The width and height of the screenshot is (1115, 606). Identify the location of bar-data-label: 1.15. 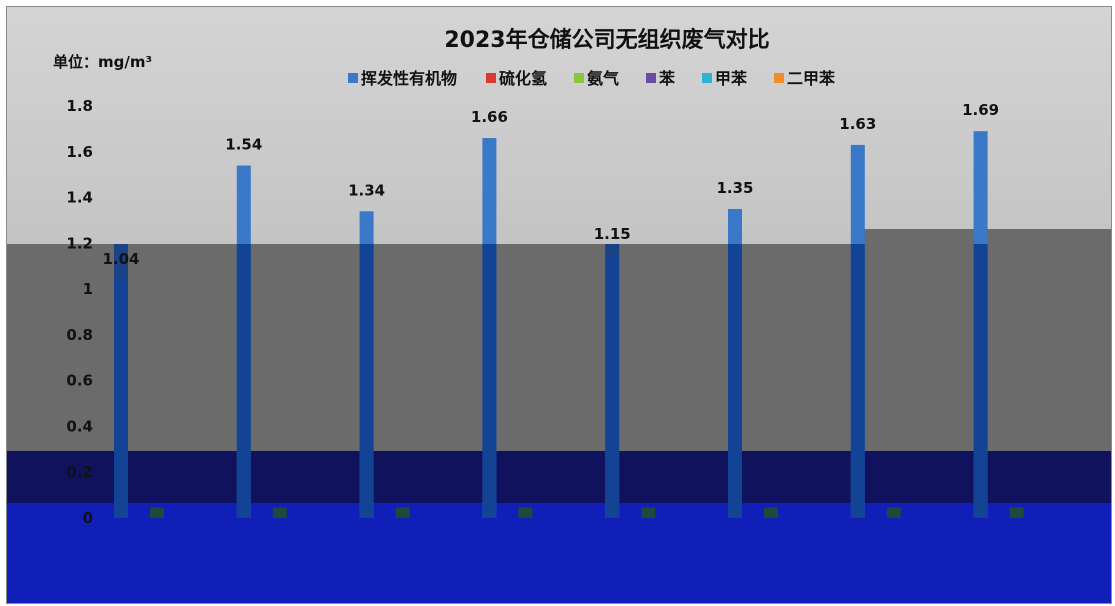
(612, 234).